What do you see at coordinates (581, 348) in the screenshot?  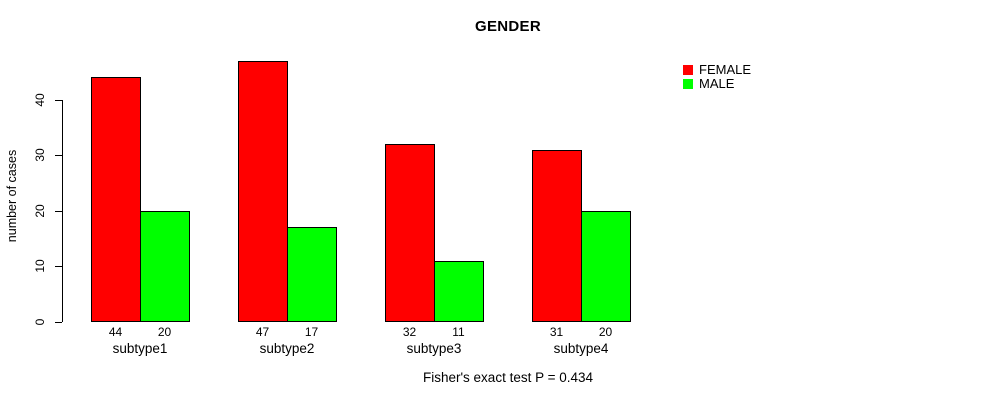 I see `x-category-label-subtype4: subtype4` at bounding box center [581, 348].